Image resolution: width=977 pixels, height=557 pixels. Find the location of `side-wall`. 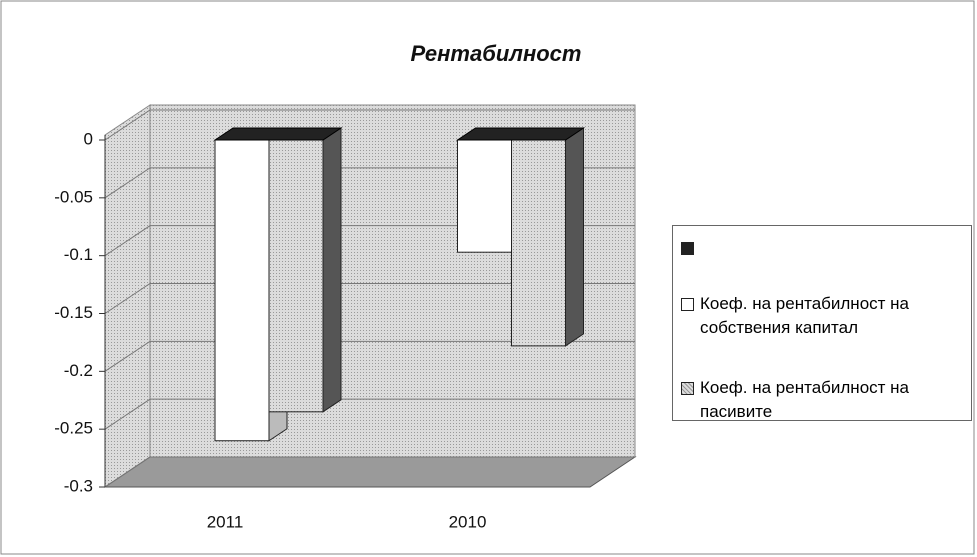

side-wall is located at coordinates (127, 296).